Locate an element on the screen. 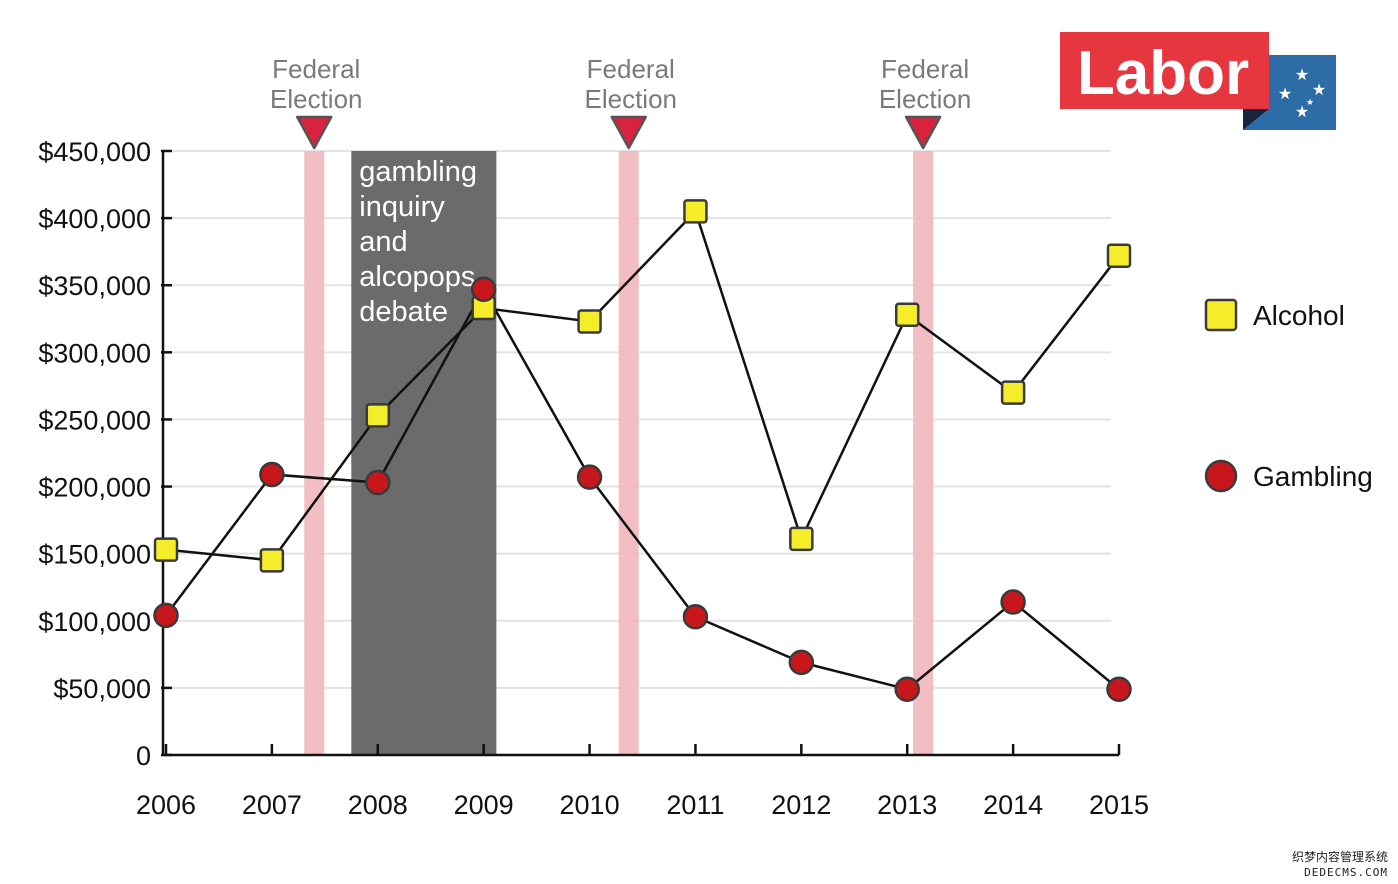 This screenshot has width=1398, height=884. x-tick-labels: 2006 2007 2008 2009 2010 2011 2012 2013 2014 2015 is located at coordinates (642, 805).